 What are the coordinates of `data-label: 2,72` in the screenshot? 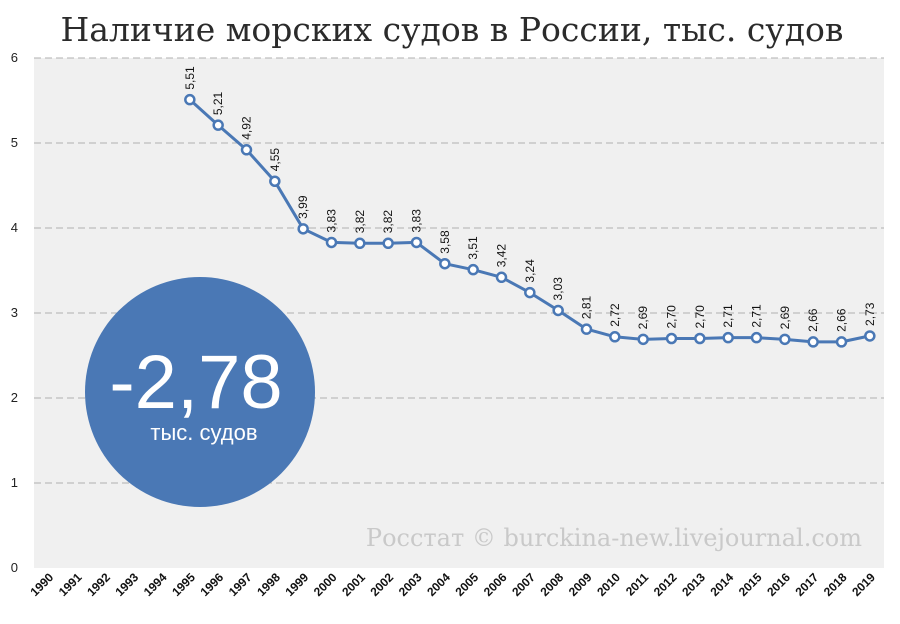 It's located at (615, 315).